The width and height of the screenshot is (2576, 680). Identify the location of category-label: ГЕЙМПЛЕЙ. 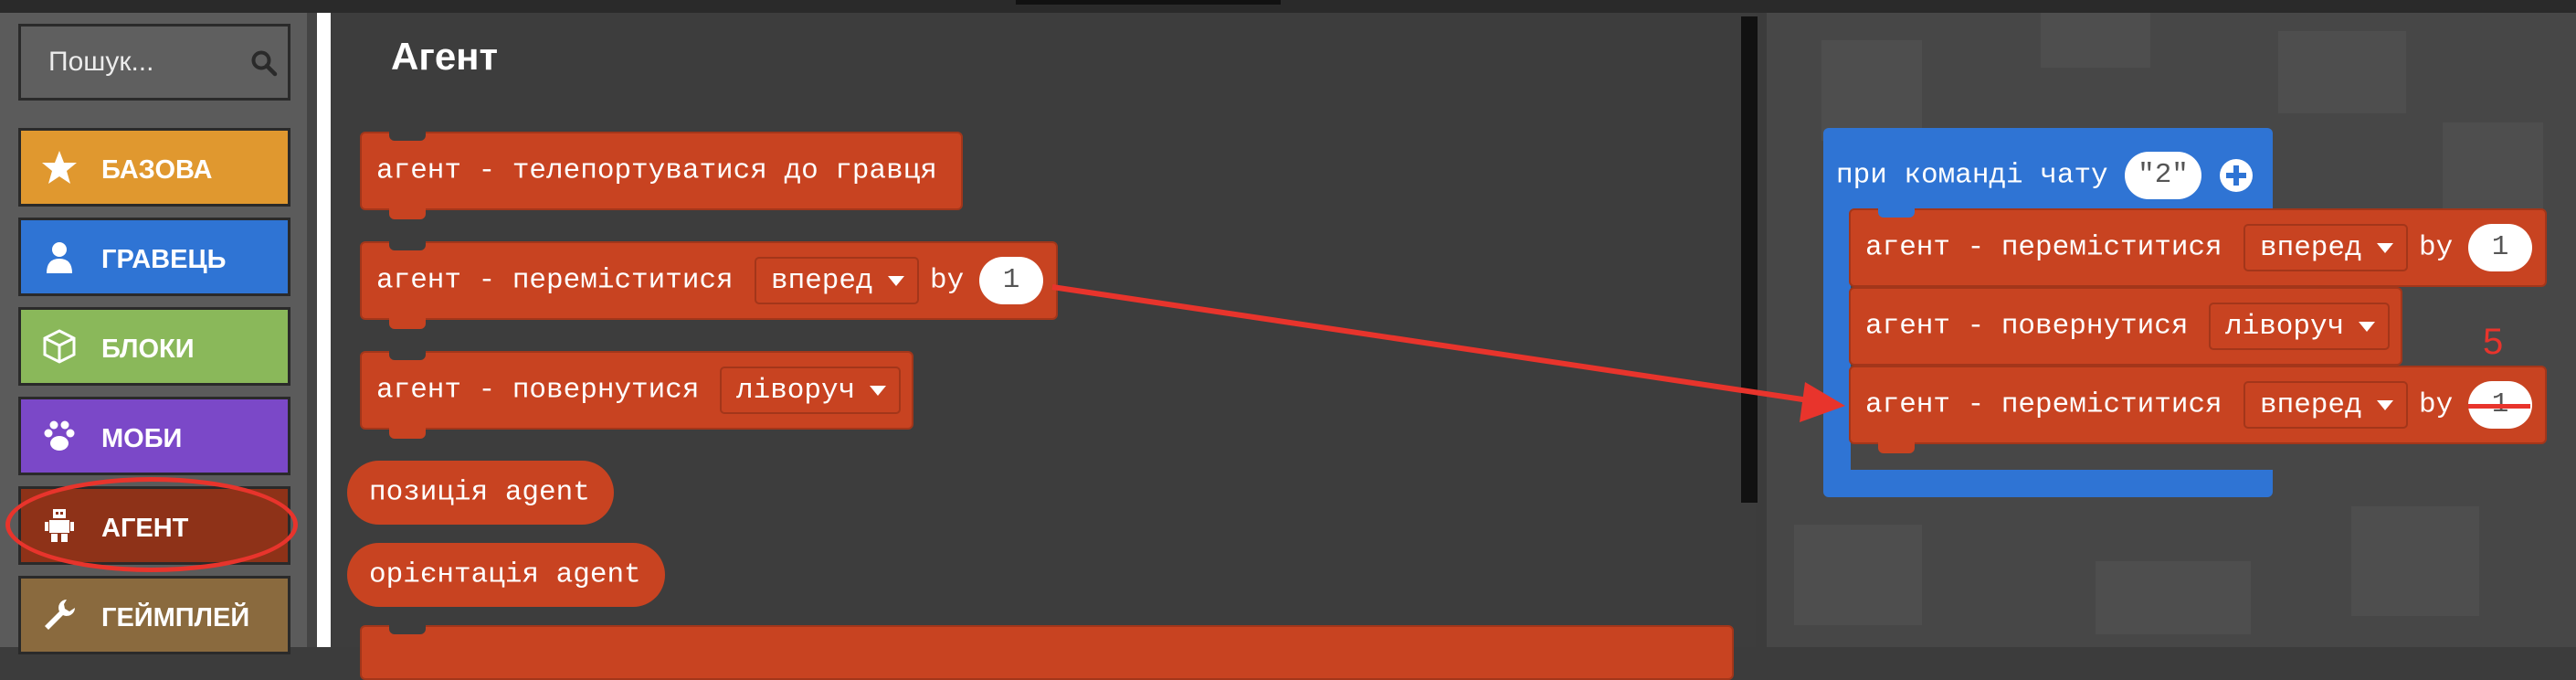
(175, 618).